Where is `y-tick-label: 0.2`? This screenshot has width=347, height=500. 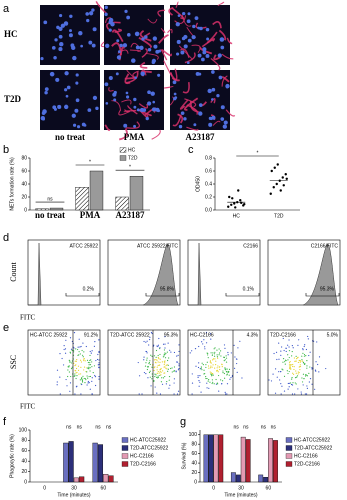
y-tick-label: 0.2 is located at coordinates (208, 197).